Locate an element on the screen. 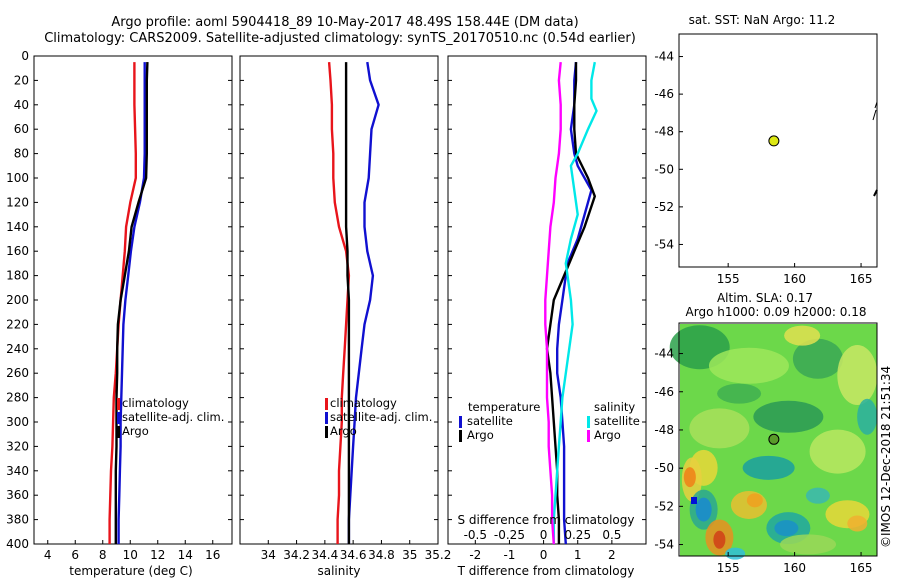  x-tick-label: 34.4 is located at coordinates (324, 555).